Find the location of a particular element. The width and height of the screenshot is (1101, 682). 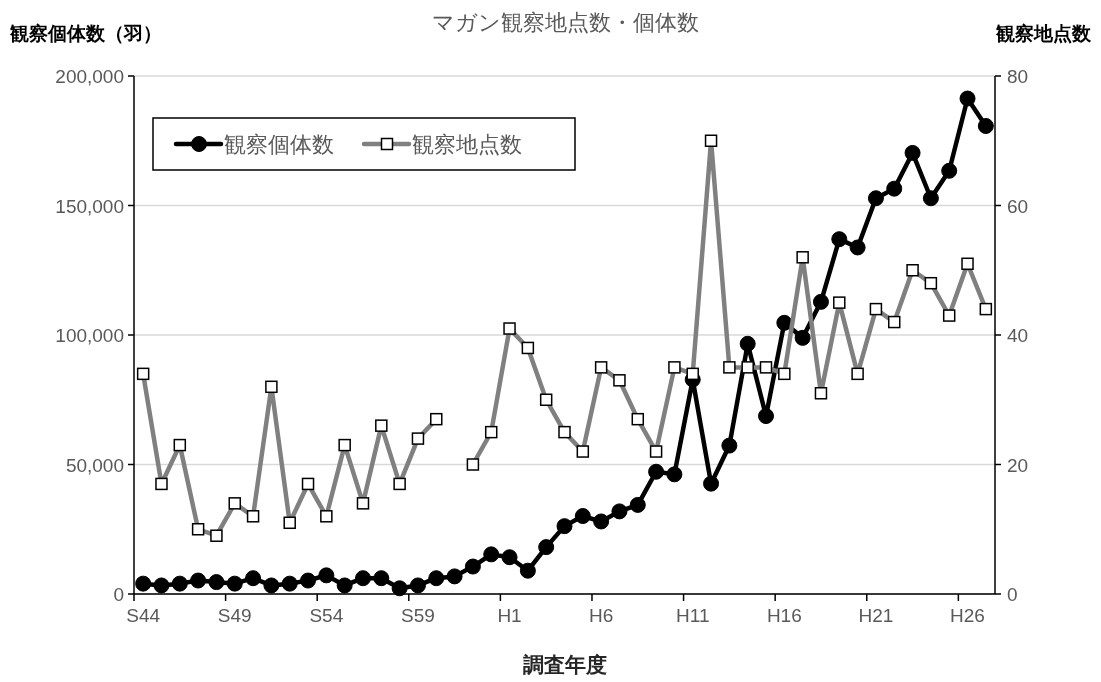

y-tick-label: 0 is located at coordinates (118, 594).